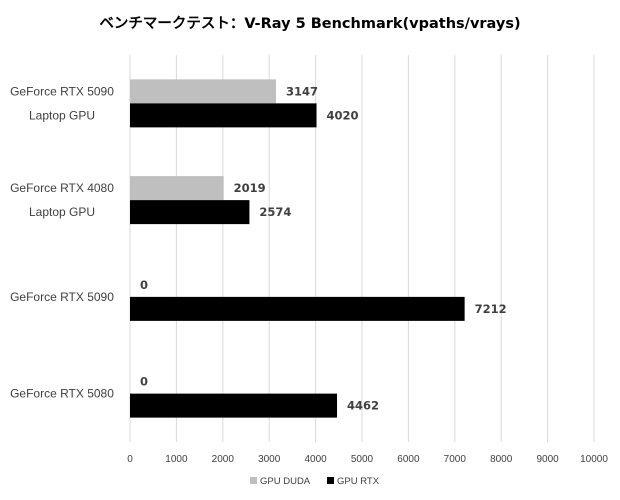 This screenshot has height=500, width=620. I want to click on category-label: GeForce RTX 5080, so click(62, 394).